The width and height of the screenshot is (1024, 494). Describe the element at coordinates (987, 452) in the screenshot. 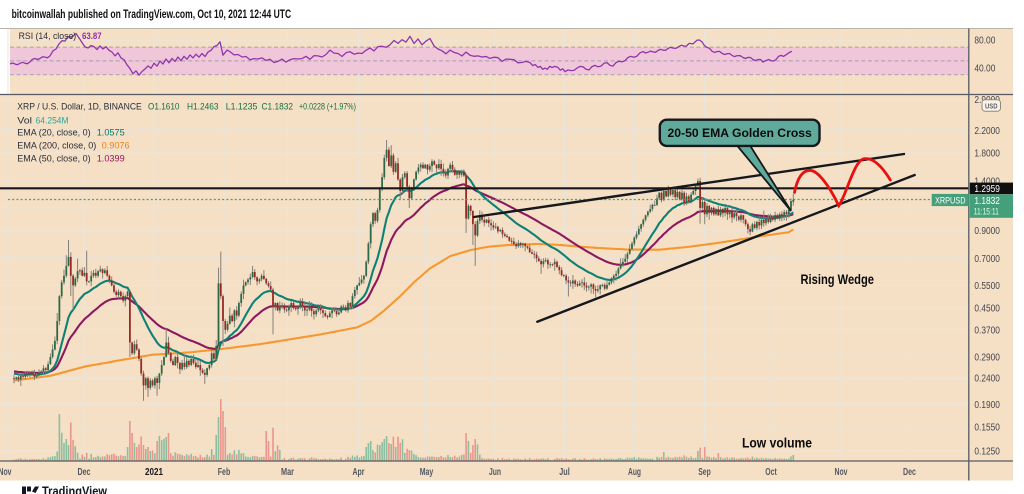

I see `svg-text: 0.1250` at that location.